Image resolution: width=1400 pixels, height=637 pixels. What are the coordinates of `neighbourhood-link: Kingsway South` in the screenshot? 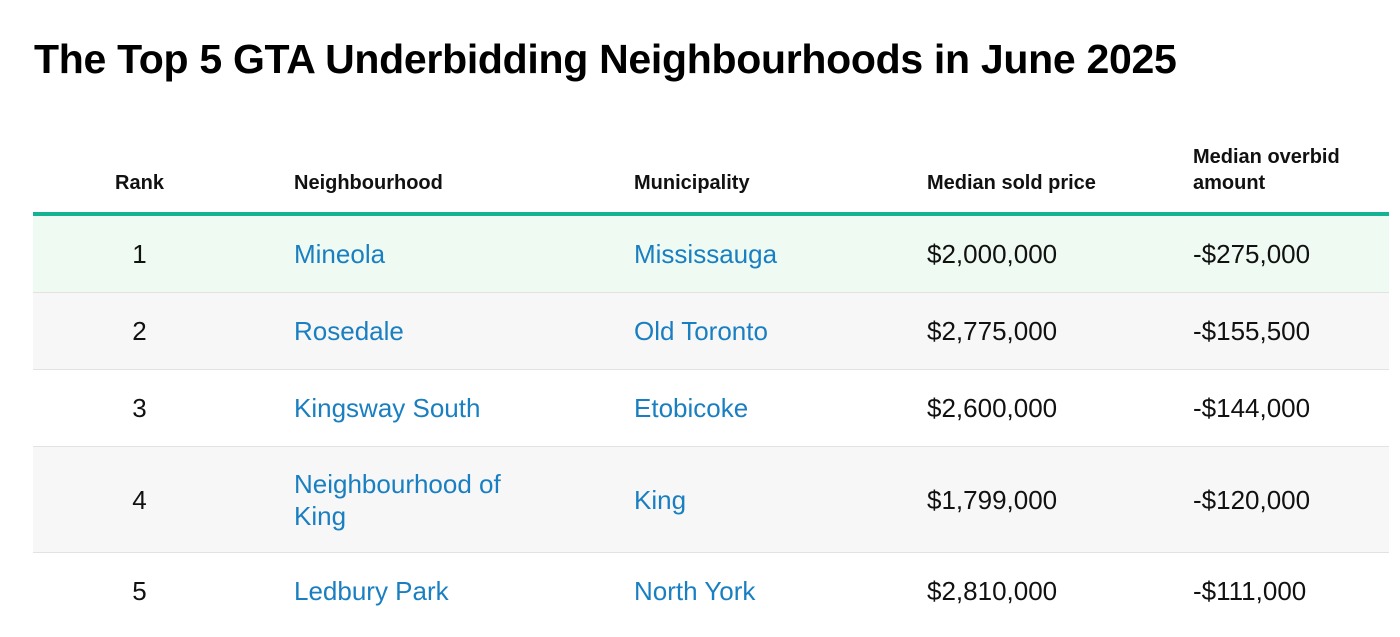 It's located at (387, 408).